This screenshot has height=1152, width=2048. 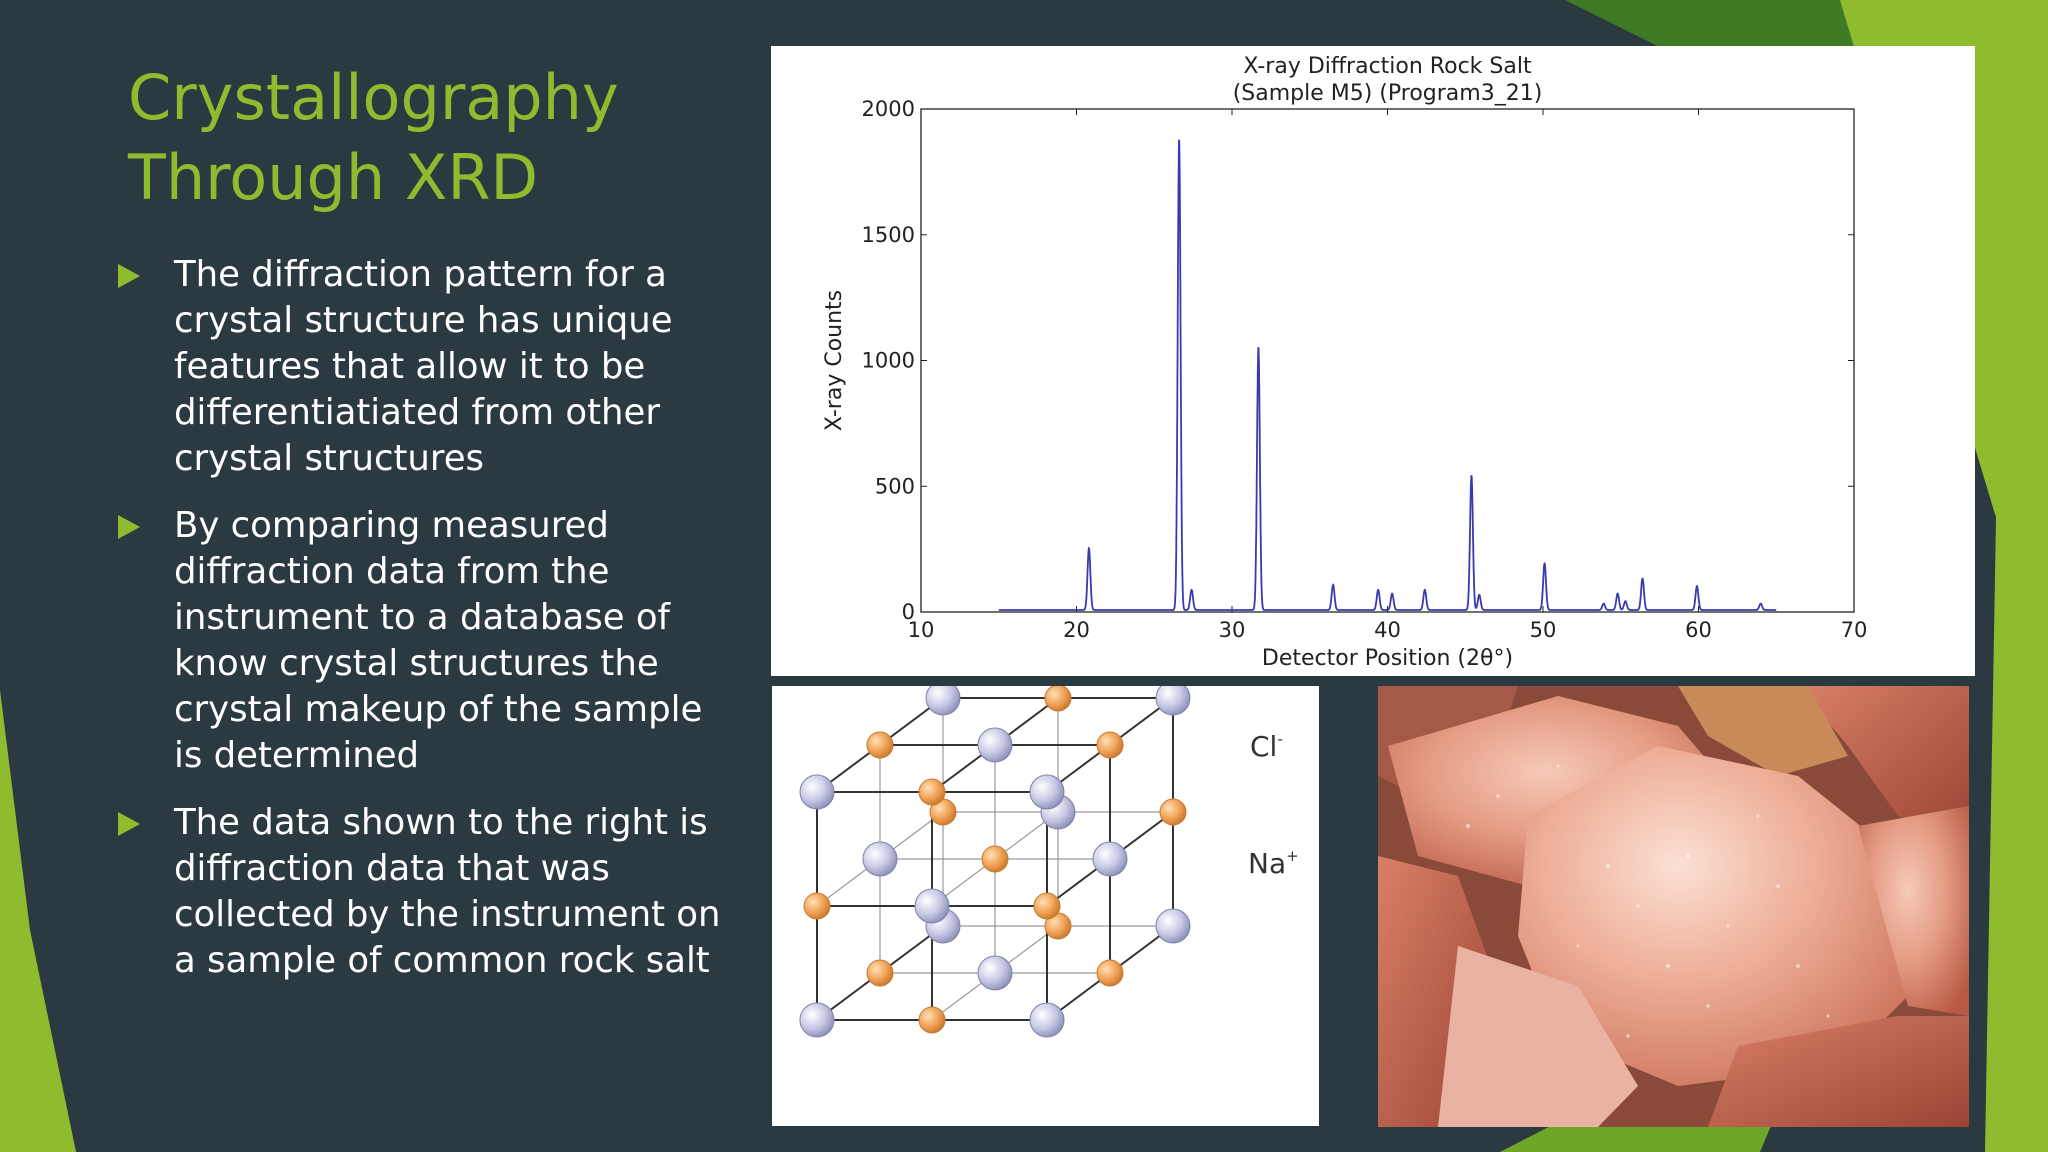 I want to click on rock-salt-illustration, so click(x=1673, y=906).